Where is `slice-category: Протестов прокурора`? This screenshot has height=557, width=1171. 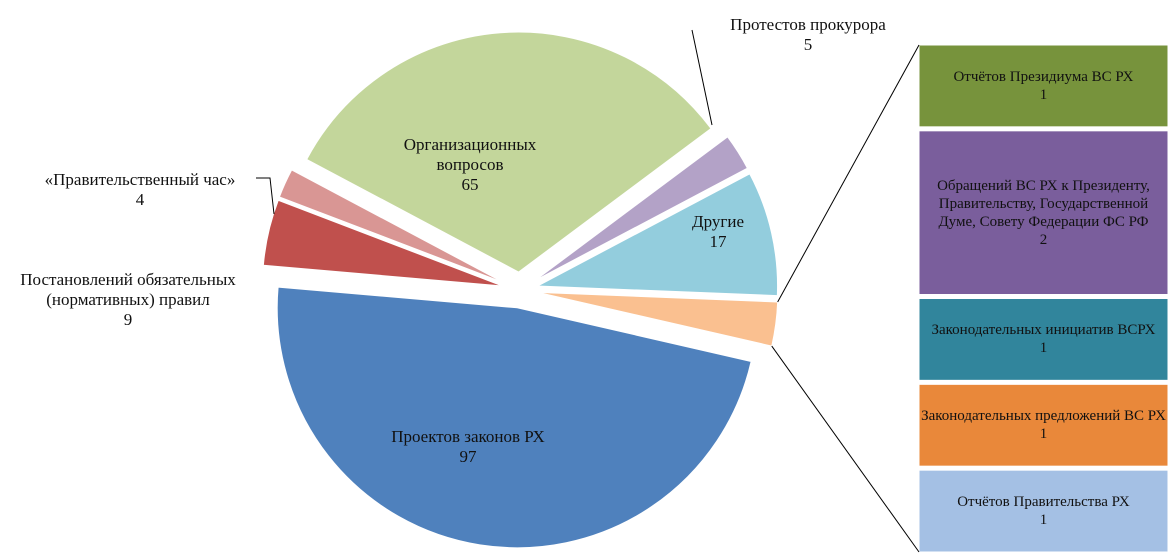 slice-category: Протестов прокурора is located at coordinates (808, 24).